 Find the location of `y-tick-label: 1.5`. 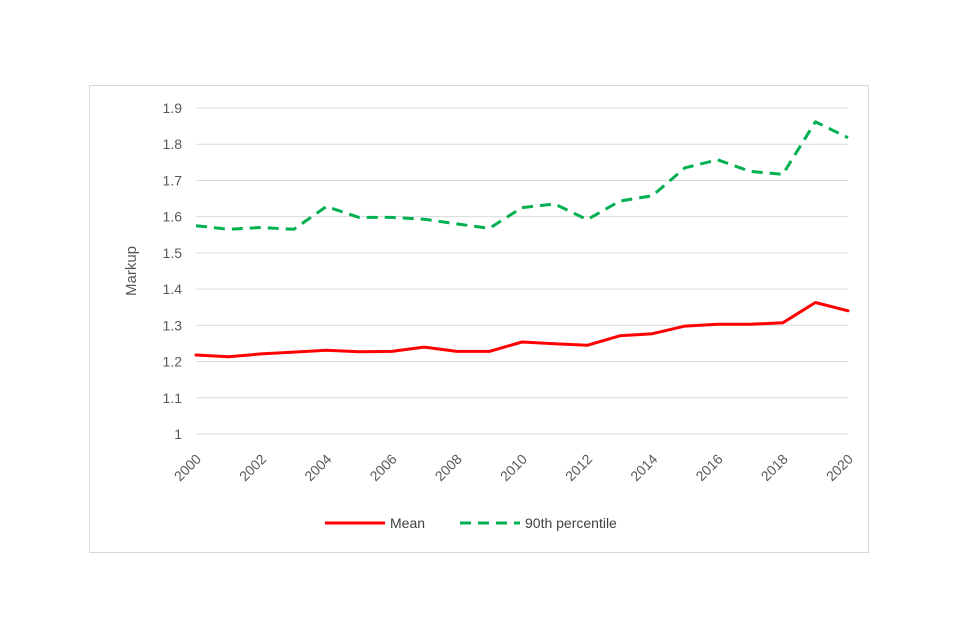

y-tick-label: 1.5 is located at coordinates (173, 253).